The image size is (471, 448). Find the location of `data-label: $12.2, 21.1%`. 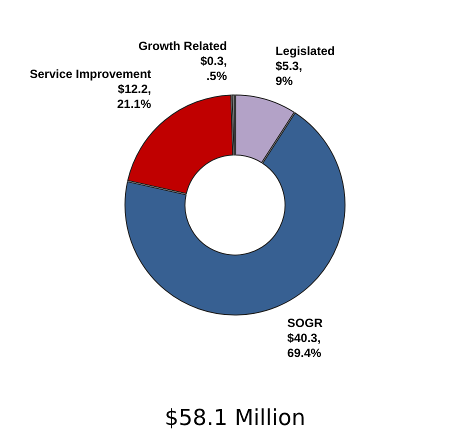

data-label: $12.2, 21.1% is located at coordinates (134, 97).